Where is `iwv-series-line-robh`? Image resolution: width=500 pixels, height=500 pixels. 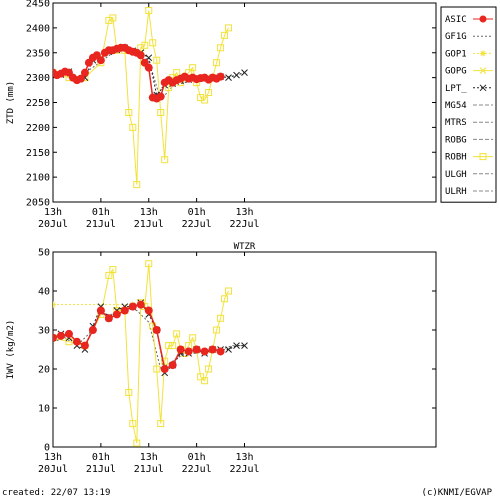
iwv-series-line-robh is located at coordinates (141, 353).